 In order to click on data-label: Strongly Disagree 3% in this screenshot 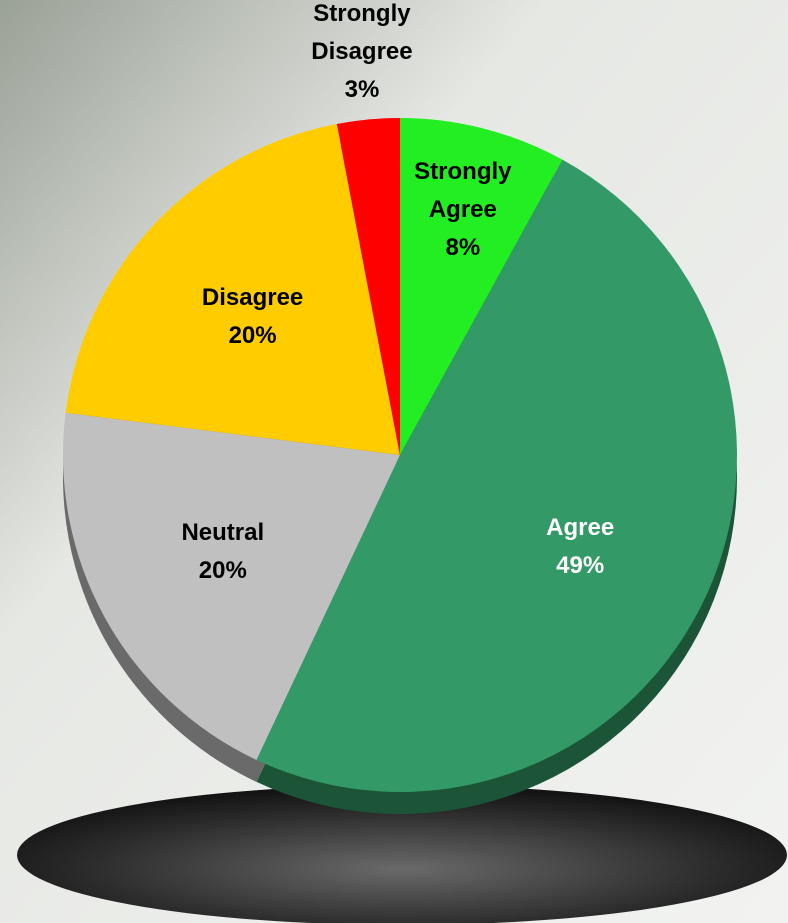, I will do `click(362, 54)`.